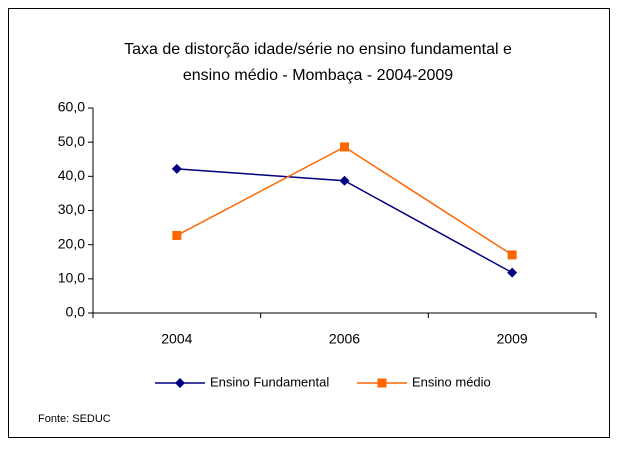 This screenshot has width=618, height=451. Describe the element at coordinates (71, 141) in the screenshot. I see `y-tick-label: 50,0` at that location.